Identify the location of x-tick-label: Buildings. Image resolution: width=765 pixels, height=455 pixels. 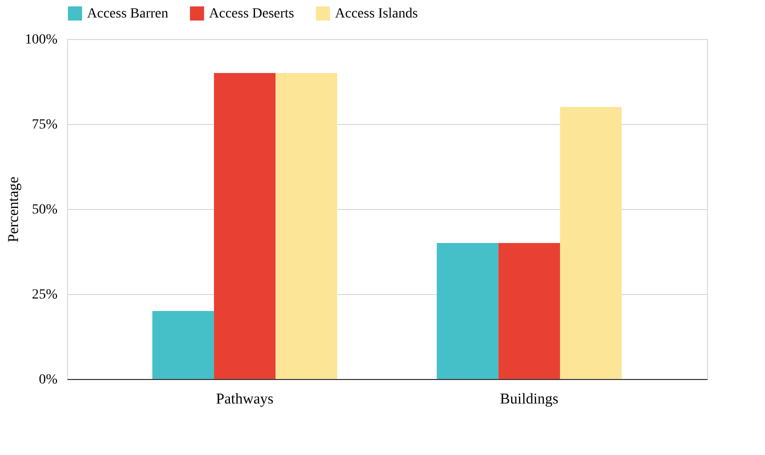
(529, 400).